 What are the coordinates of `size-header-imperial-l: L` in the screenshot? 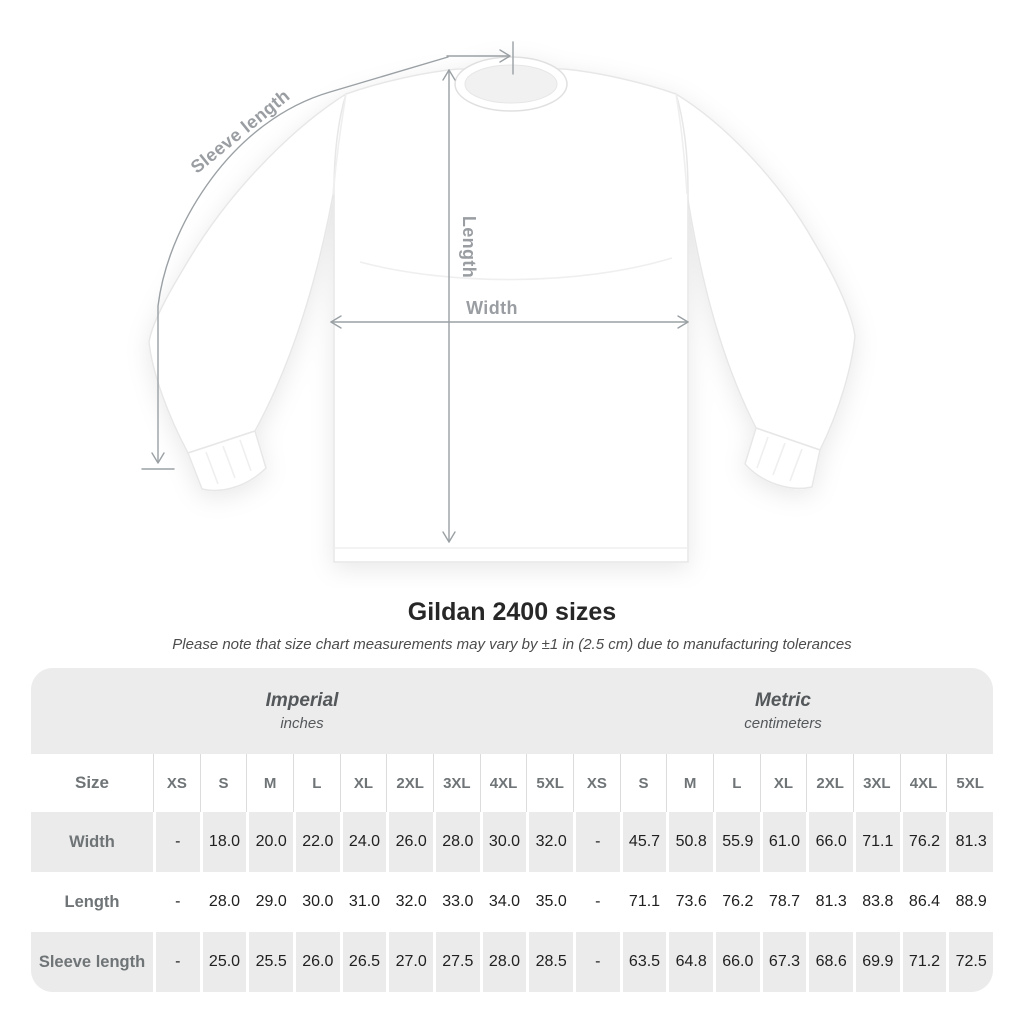 It's located at (316, 783).